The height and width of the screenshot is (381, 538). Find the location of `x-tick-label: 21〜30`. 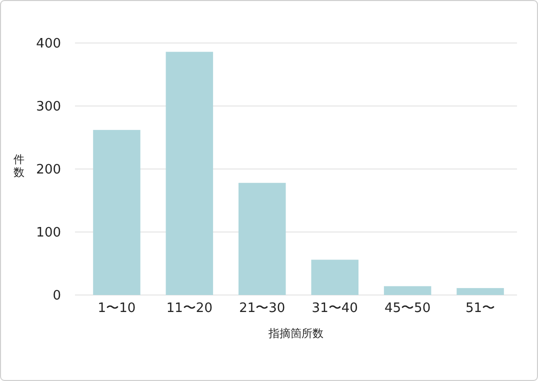

x-tick-label: 21〜30 is located at coordinates (262, 308).